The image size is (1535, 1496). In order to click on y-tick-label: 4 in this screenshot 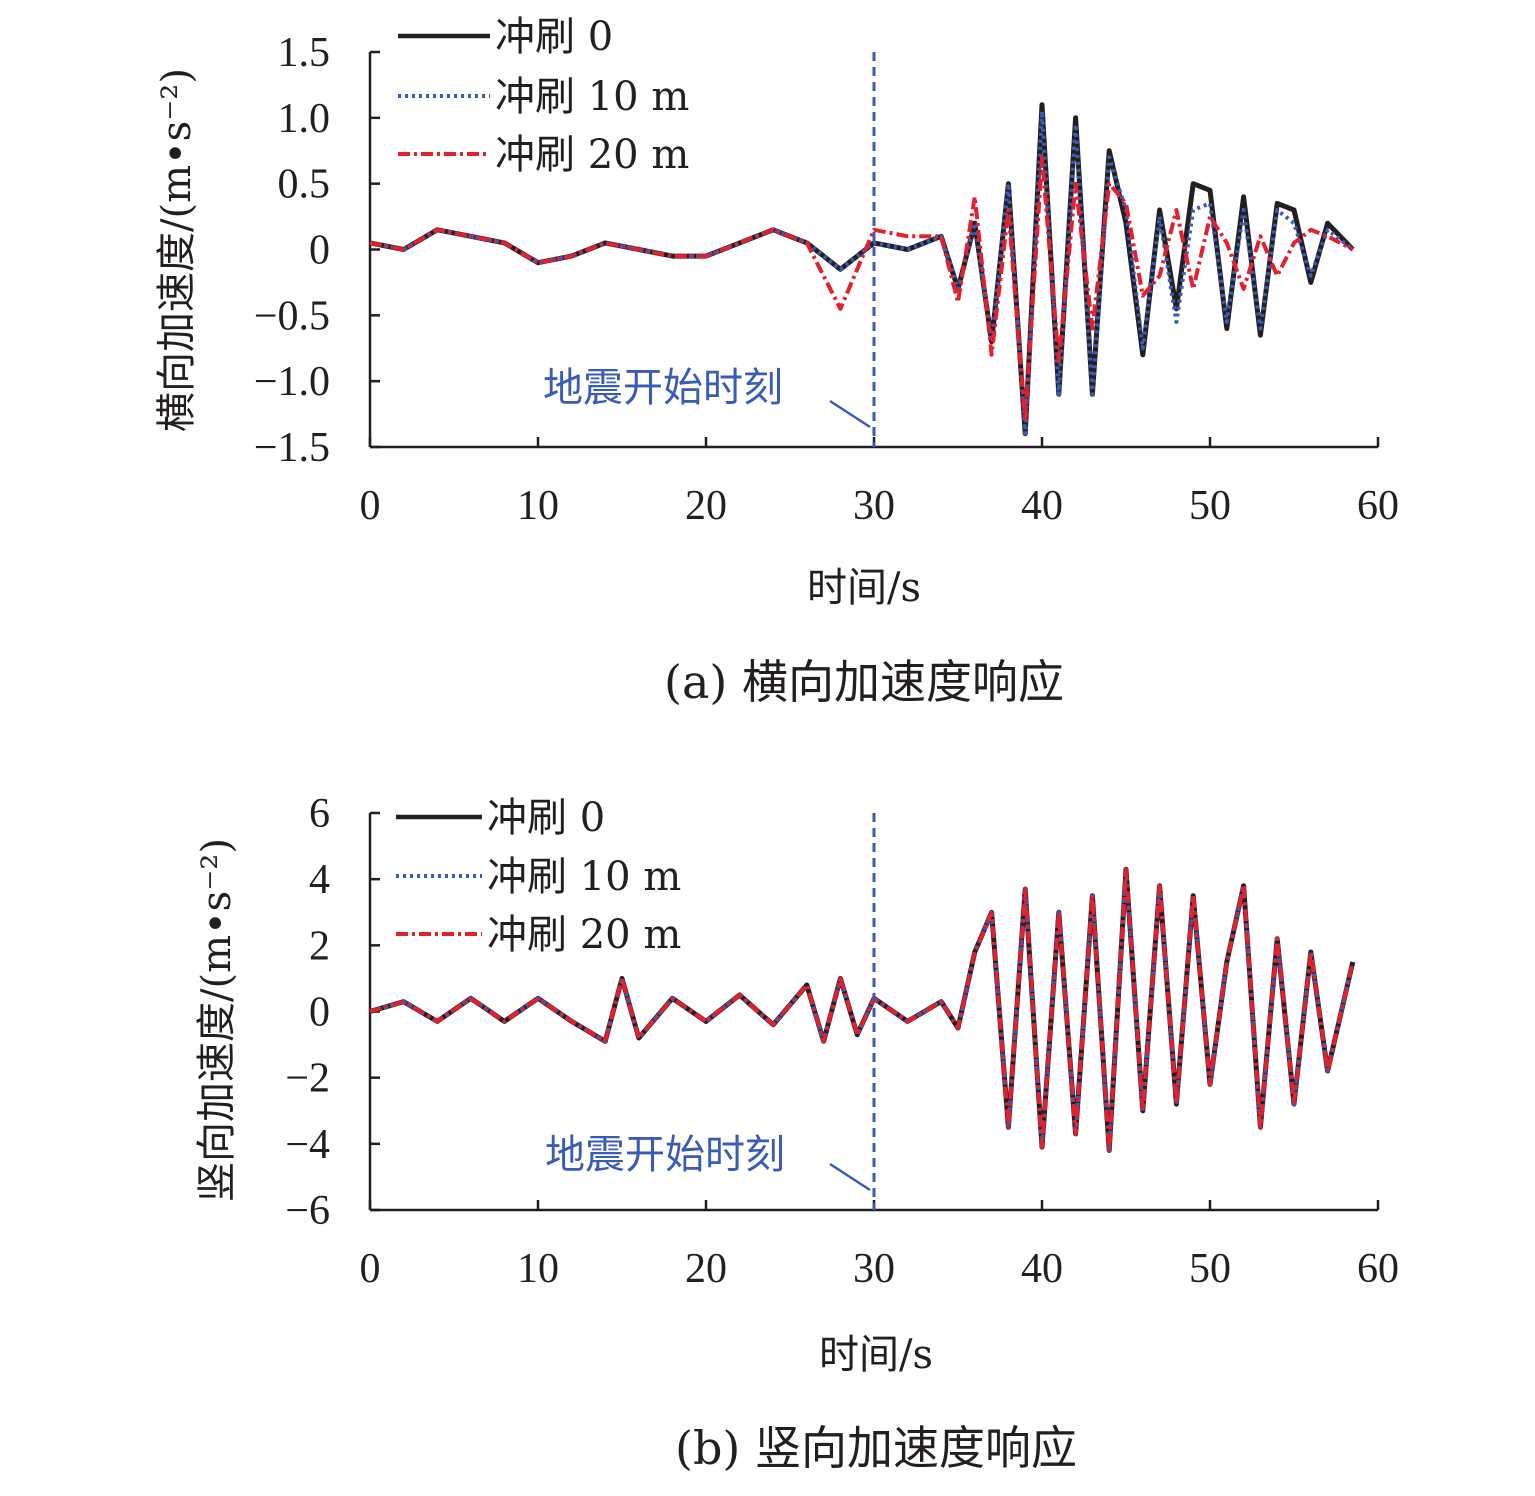, I will do `click(319, 880)`.